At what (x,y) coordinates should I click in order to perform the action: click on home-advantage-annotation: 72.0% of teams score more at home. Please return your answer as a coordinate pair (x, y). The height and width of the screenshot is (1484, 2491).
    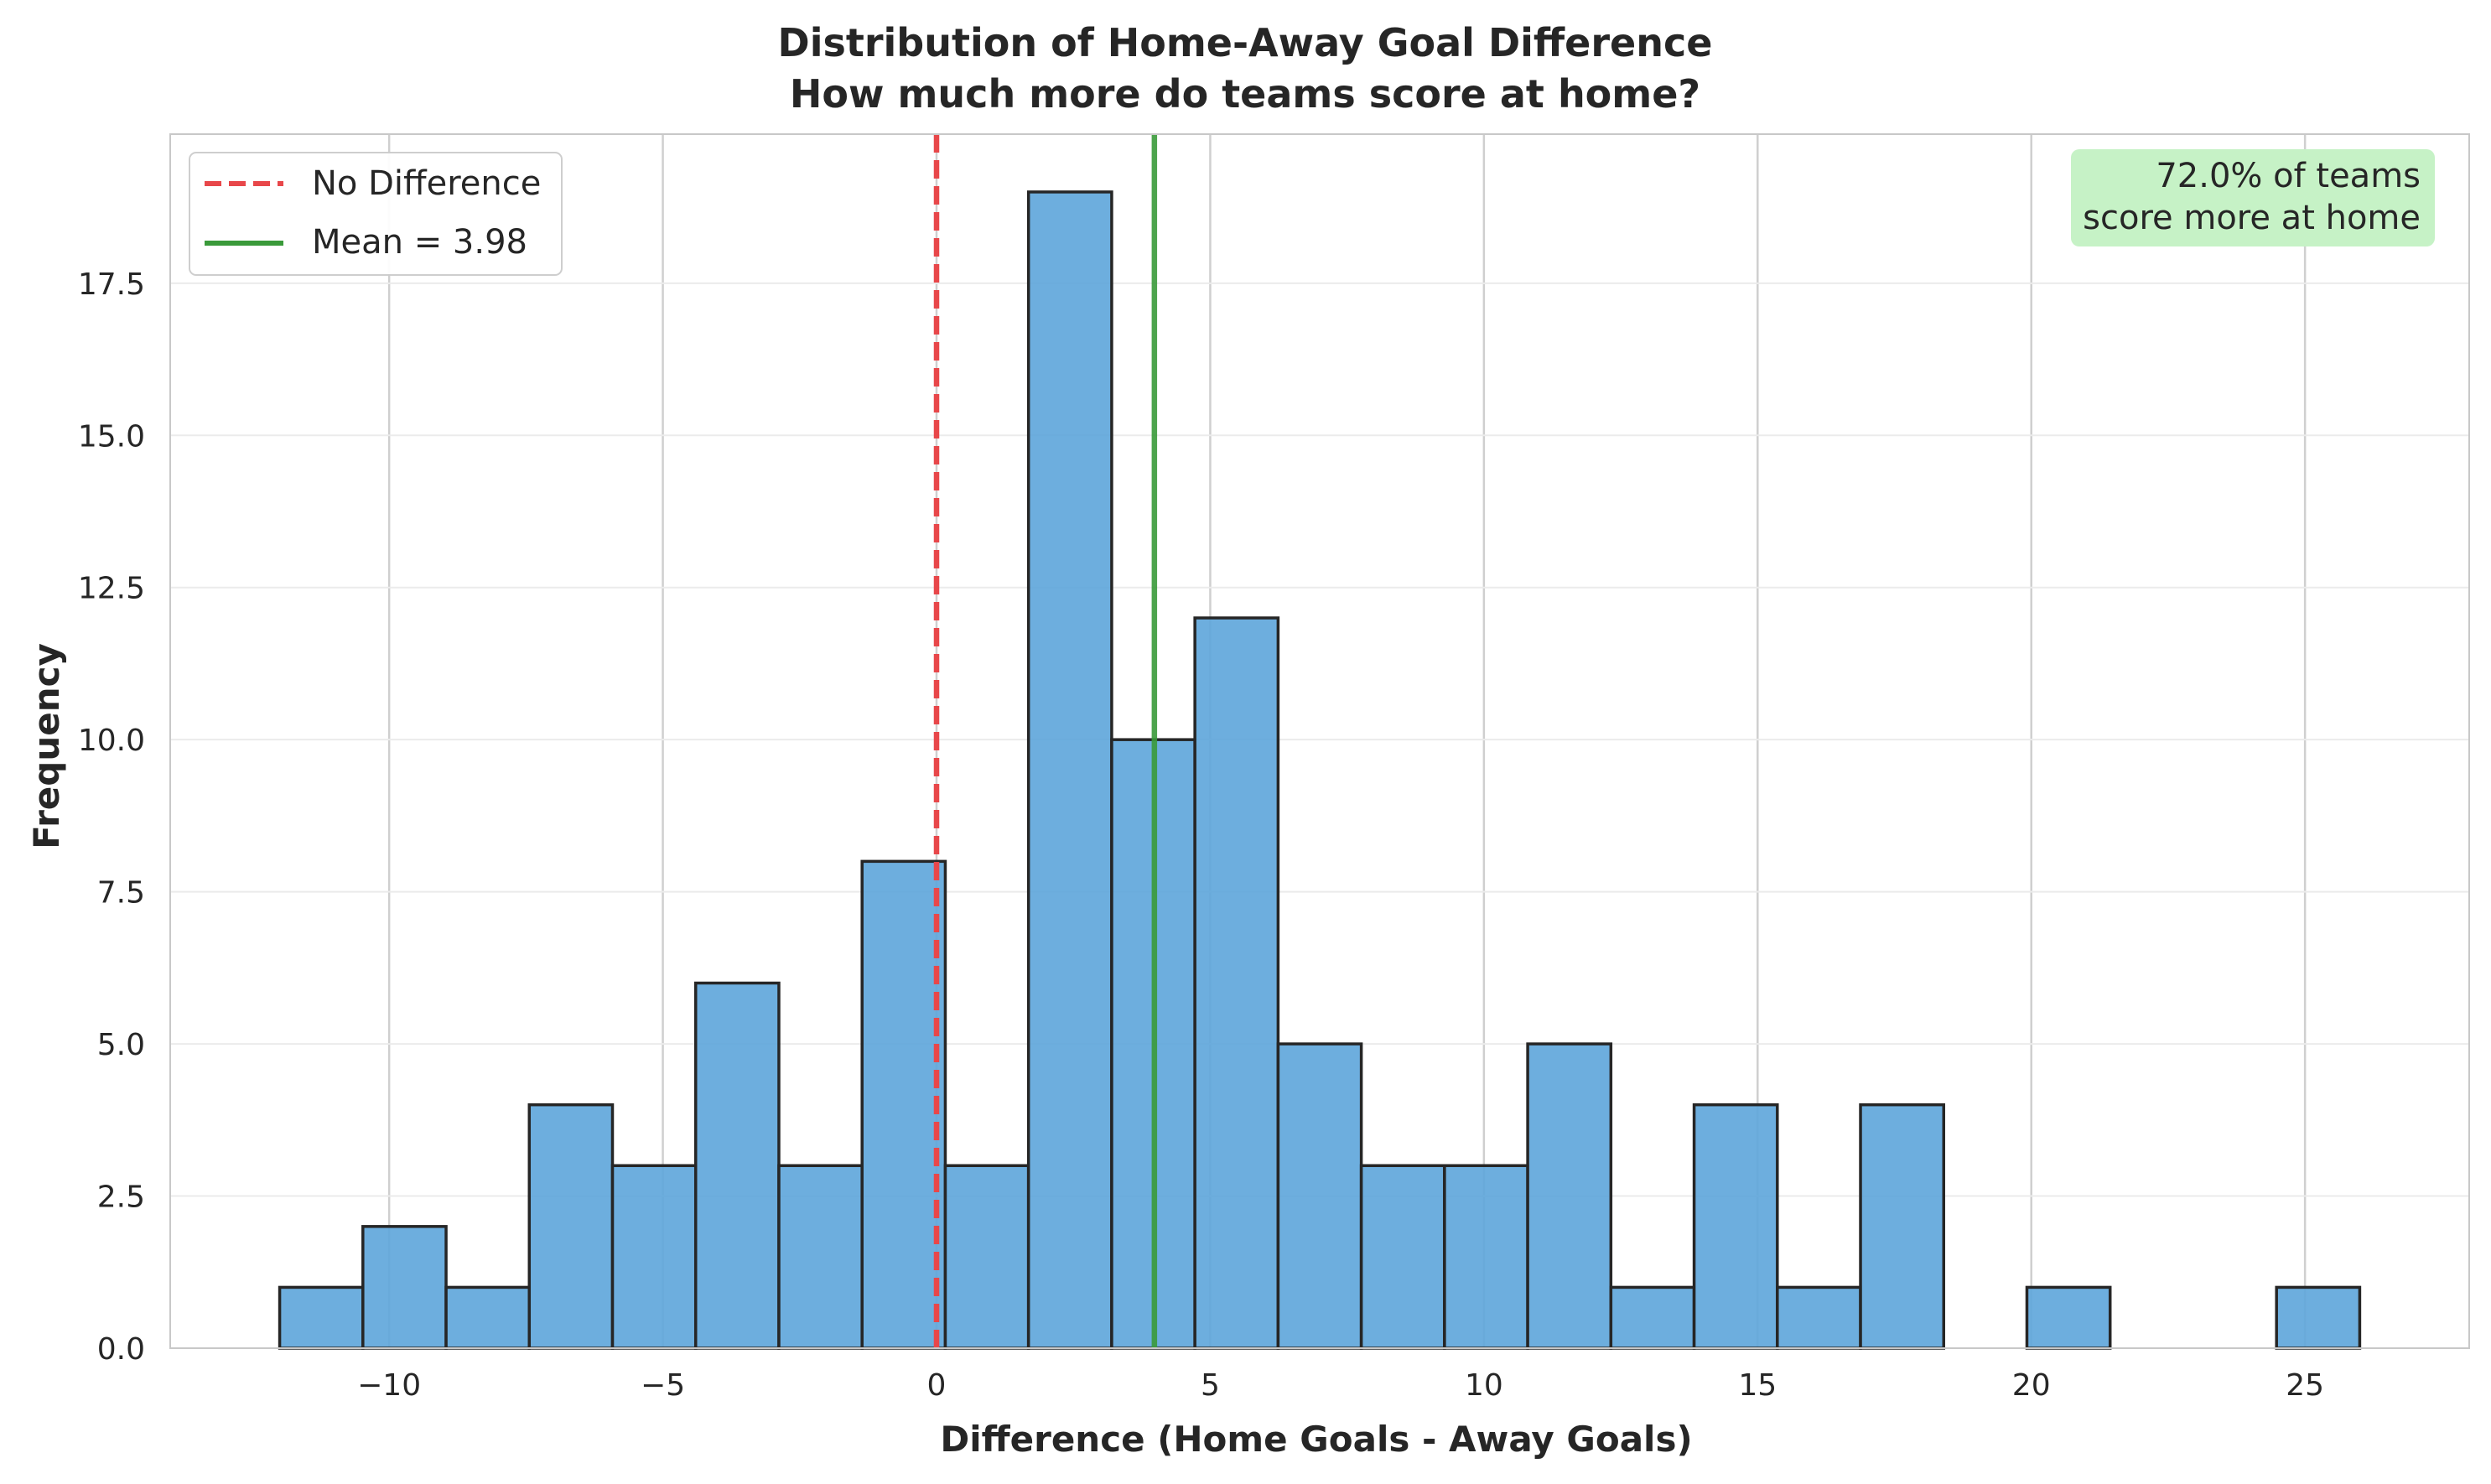
    Looking at the image, I should click on (2253, 197).